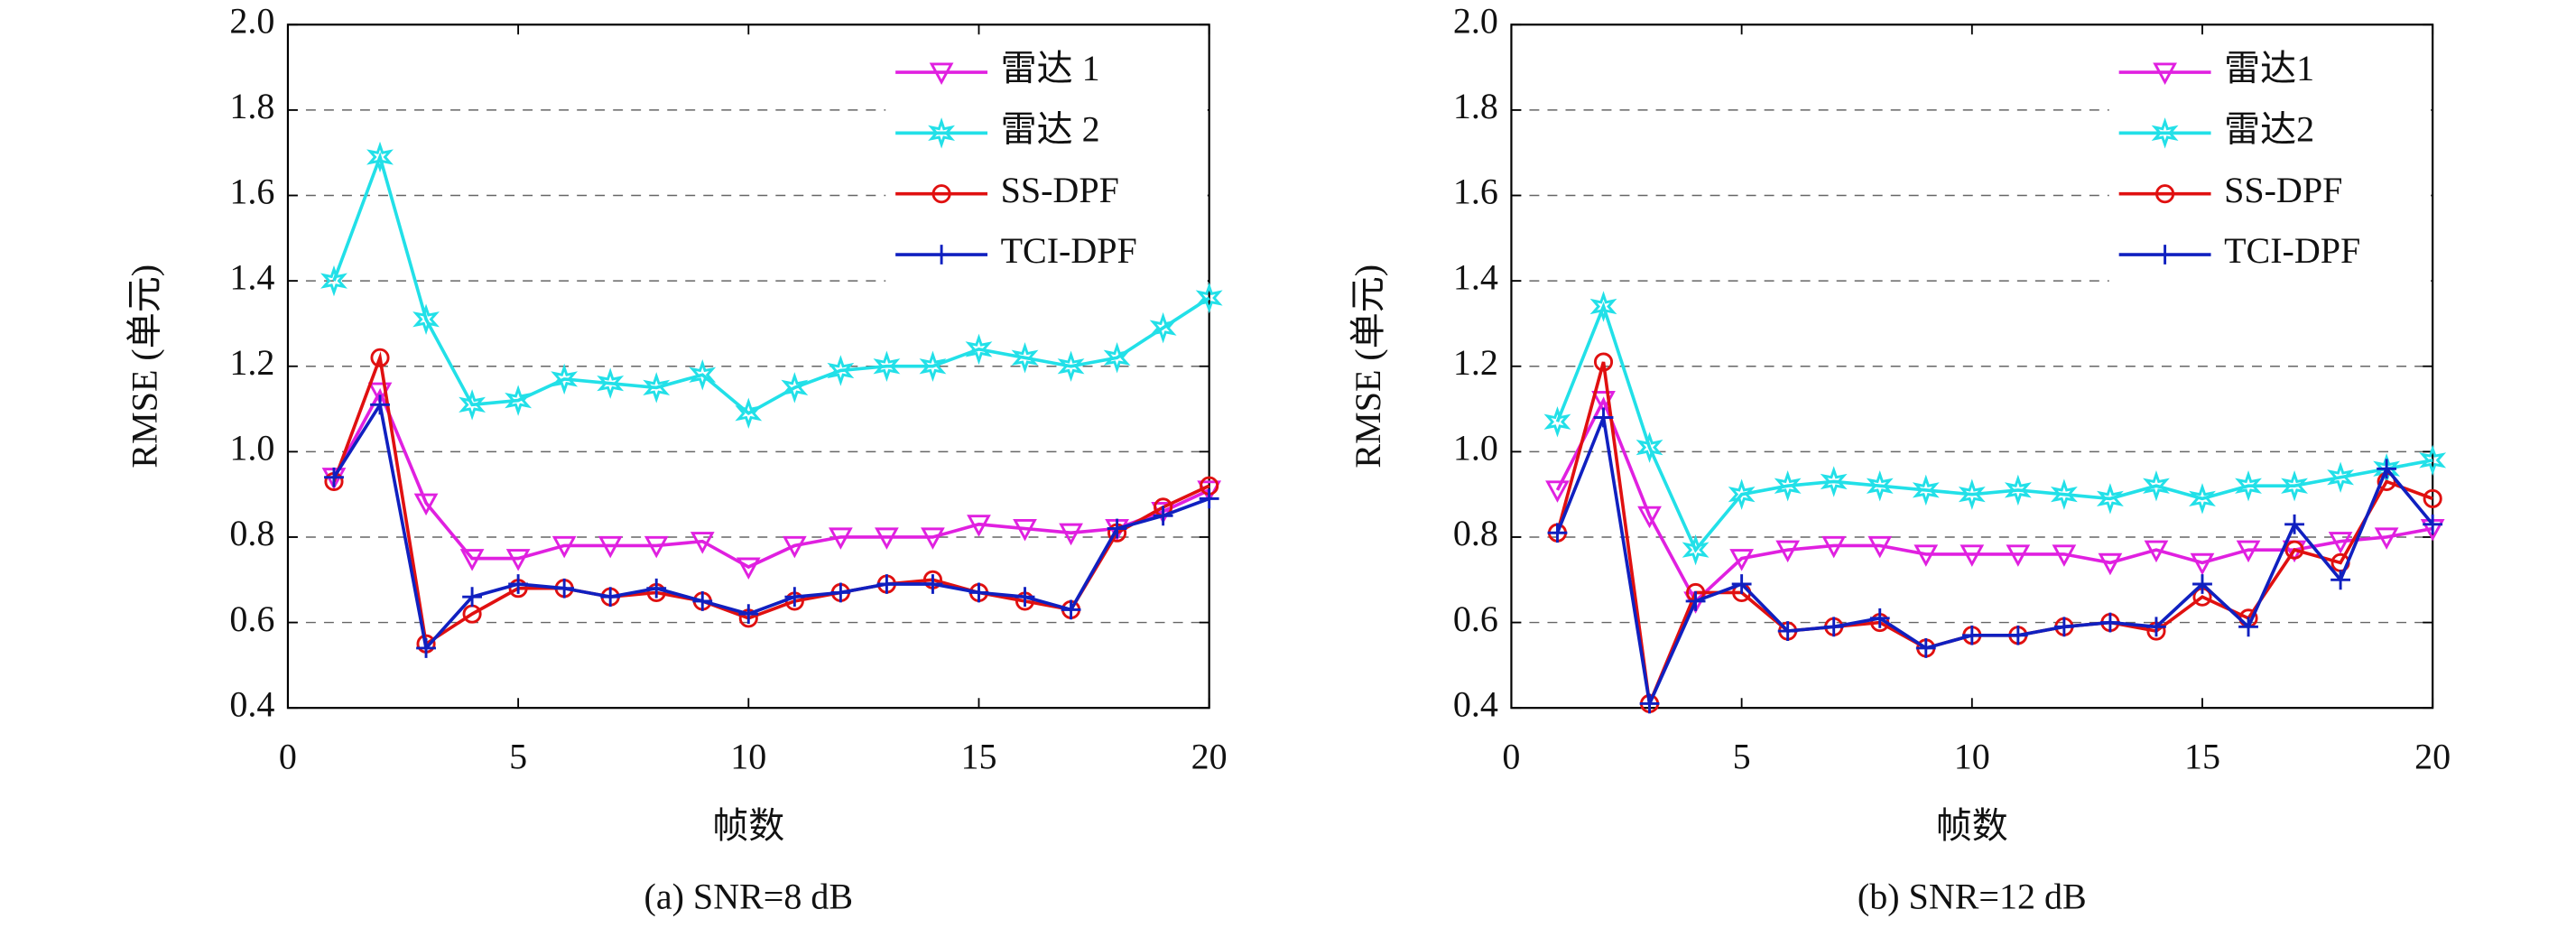 The image size is (2576, 928). I want to click on y-tick-label: 1.0, so click(1476, 449).